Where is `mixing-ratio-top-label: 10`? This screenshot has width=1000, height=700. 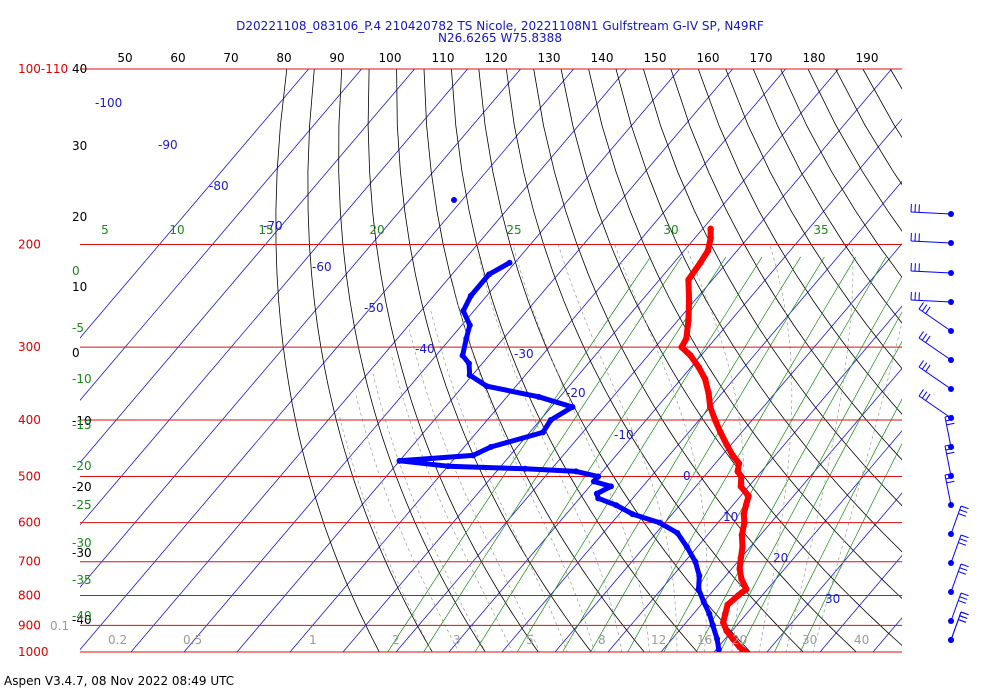 mixing-ratio-top-label: 10 is located at coordinates (176, 230).